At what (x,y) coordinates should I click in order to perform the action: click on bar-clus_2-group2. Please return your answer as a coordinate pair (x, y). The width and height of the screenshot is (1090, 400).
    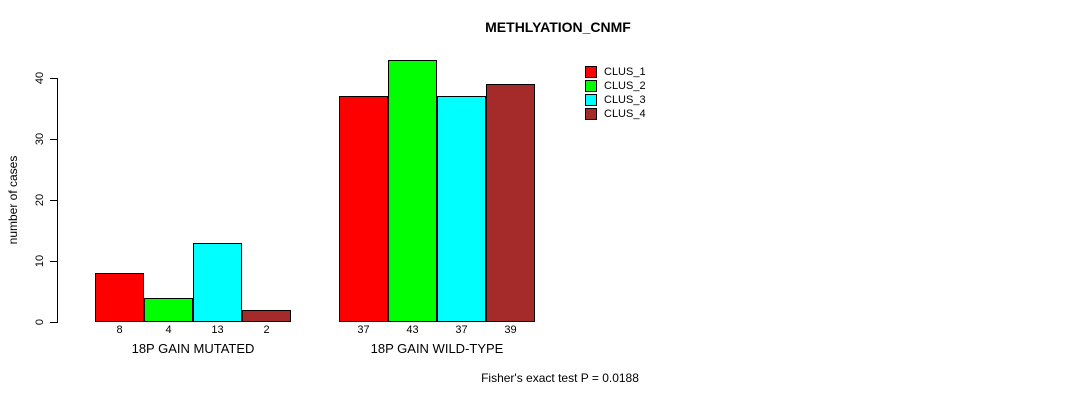
    Looking at the image, I should click on (412, 191).